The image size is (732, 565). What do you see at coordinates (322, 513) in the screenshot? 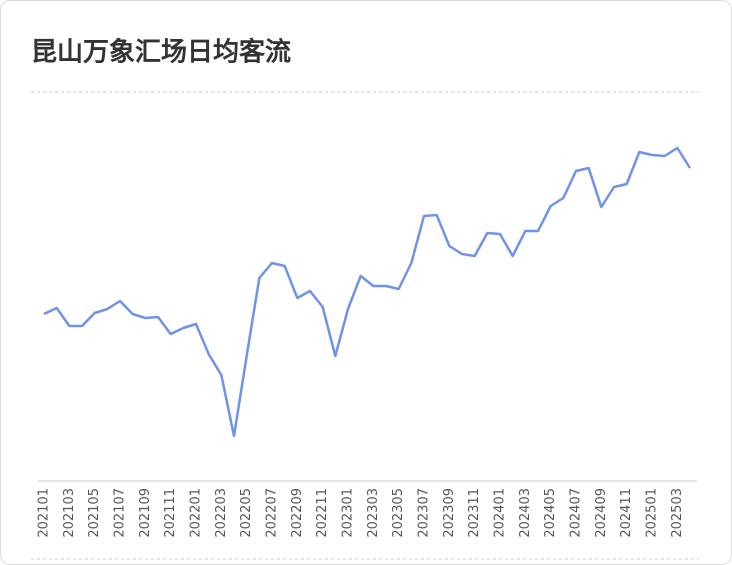
I see `x-tick-label: 202211` at bounding box center [322, 513].